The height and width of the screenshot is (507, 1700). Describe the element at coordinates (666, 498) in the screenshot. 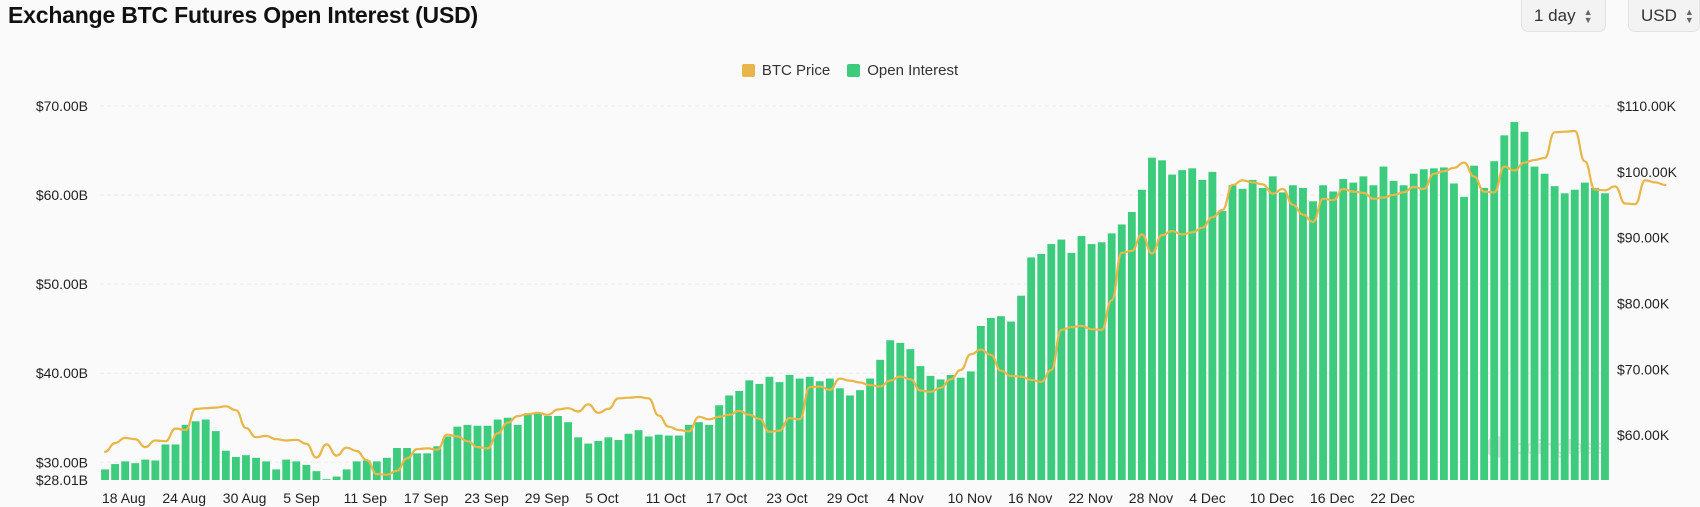

I see `x-tick-label: 11 Oct` at that location.